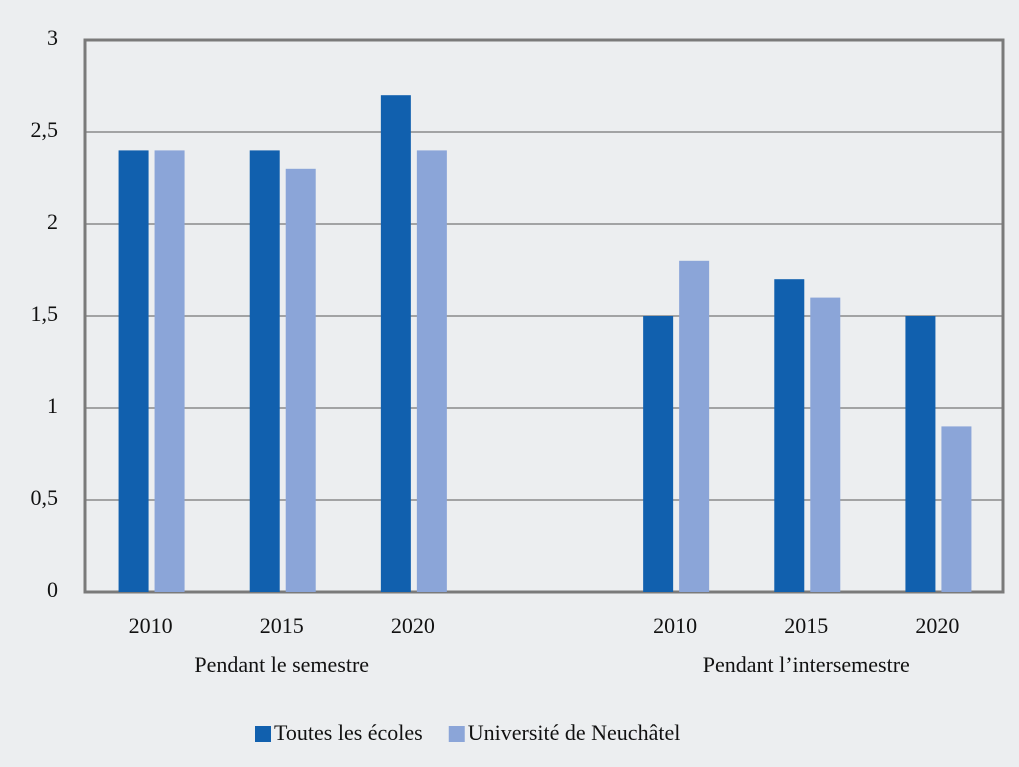 The height and width of the screenshot is (767, 1019). What do you see at coordinates (45, 497) in the screenshot?
I see `y-tick-label: 0,5` at bounding box center [45, 497].